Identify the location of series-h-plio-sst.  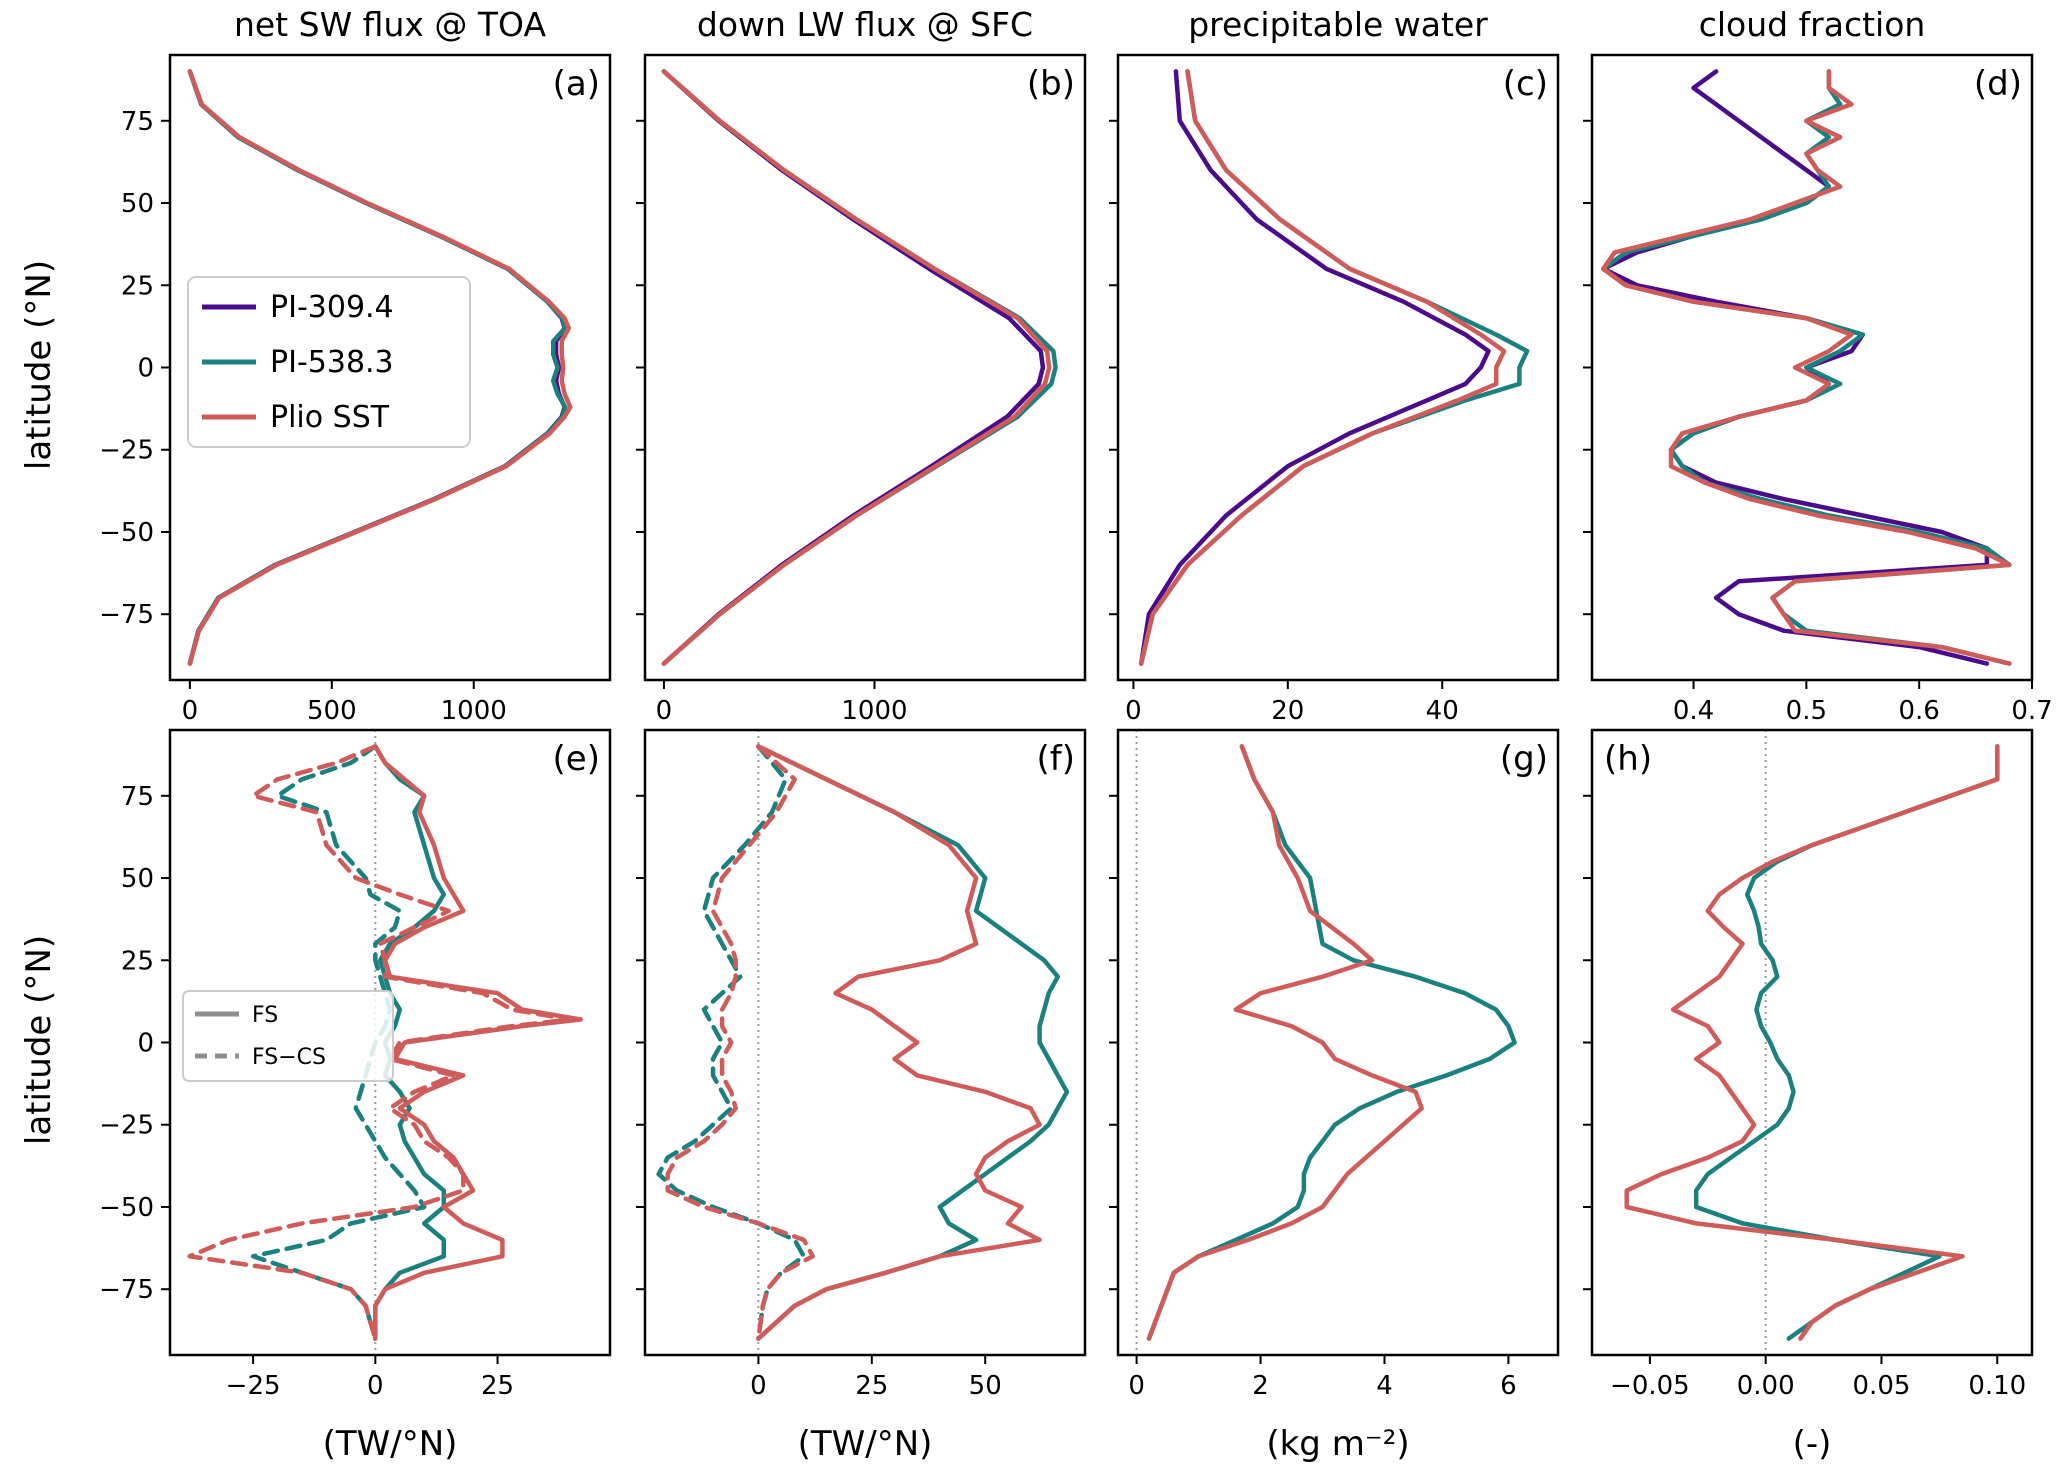
(1812, 1042).